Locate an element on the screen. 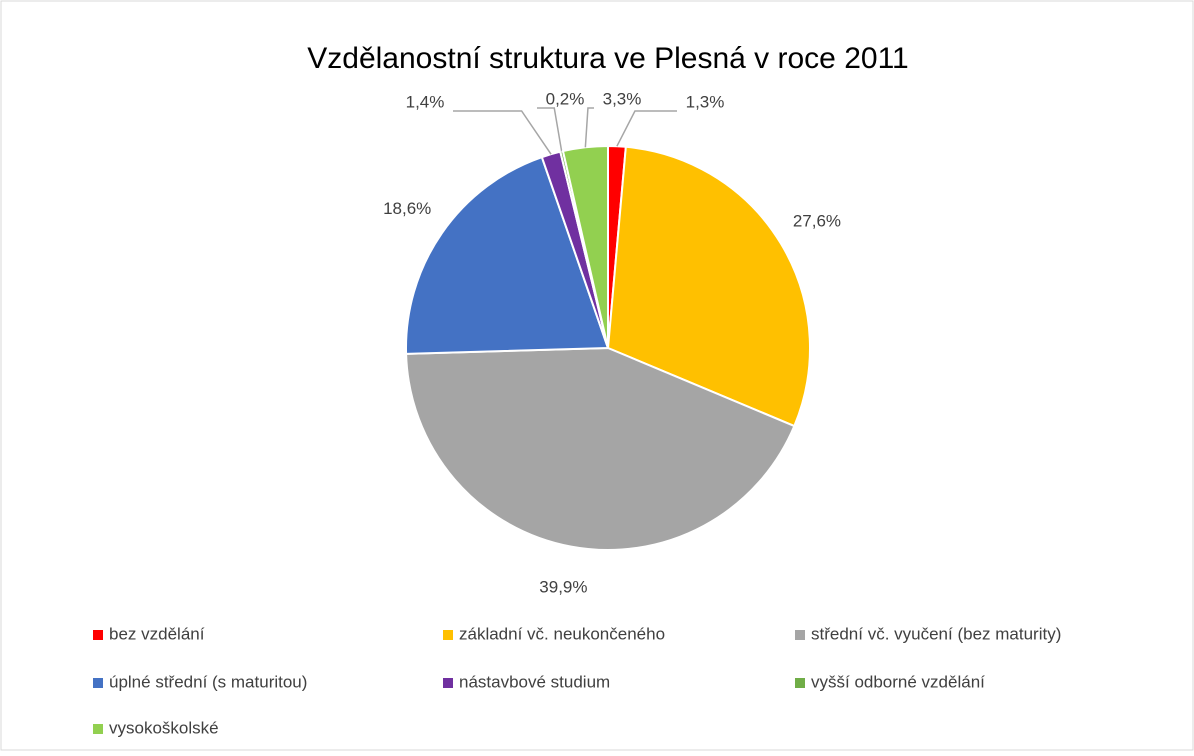 The height and width of the screenshot is (756, 1194). data-label: 0,2% is located at coordinates (565, 98).